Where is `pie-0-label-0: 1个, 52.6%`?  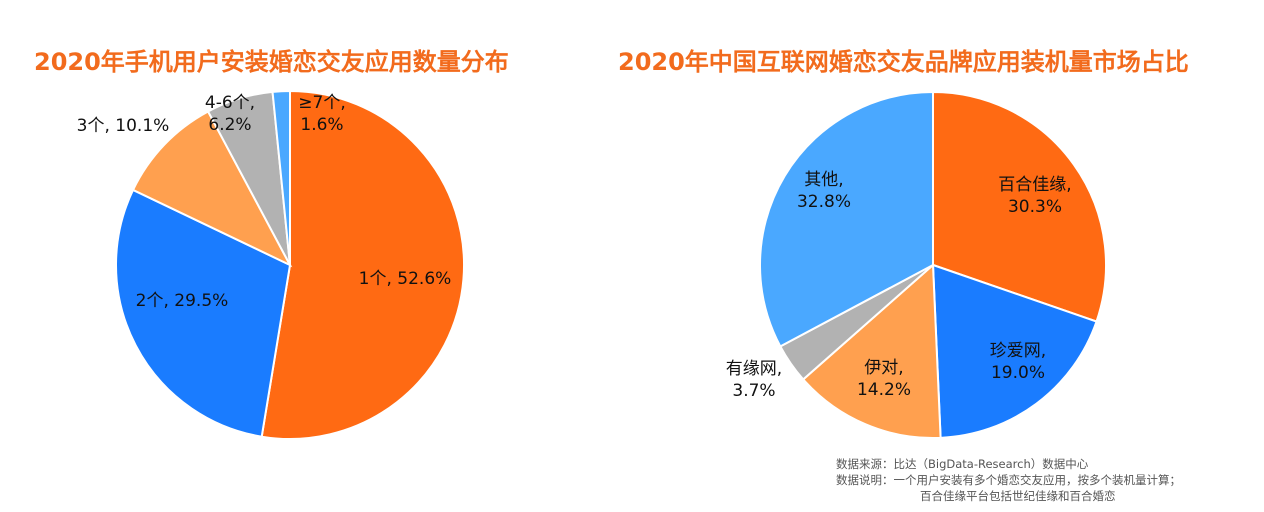 pie-0-label-0: 1个, 52.6% is located at coordinates (405, 279).